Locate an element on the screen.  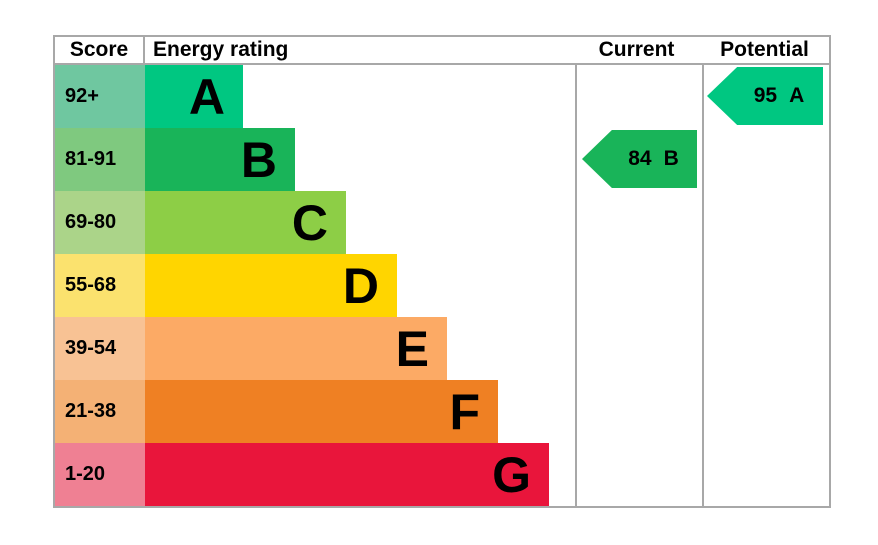
epc-band-row-g: 1-20 G is located at coordinates (442, 474).